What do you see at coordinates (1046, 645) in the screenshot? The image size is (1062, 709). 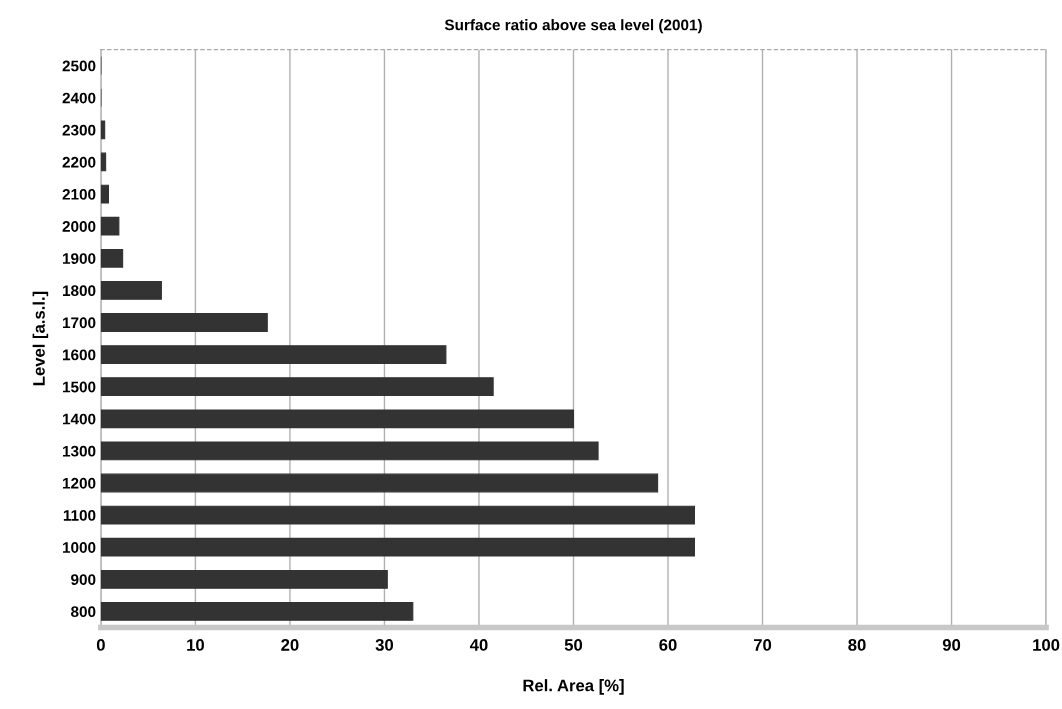 I see `x-tick-label: 100` at bounding box center [1046, 645].